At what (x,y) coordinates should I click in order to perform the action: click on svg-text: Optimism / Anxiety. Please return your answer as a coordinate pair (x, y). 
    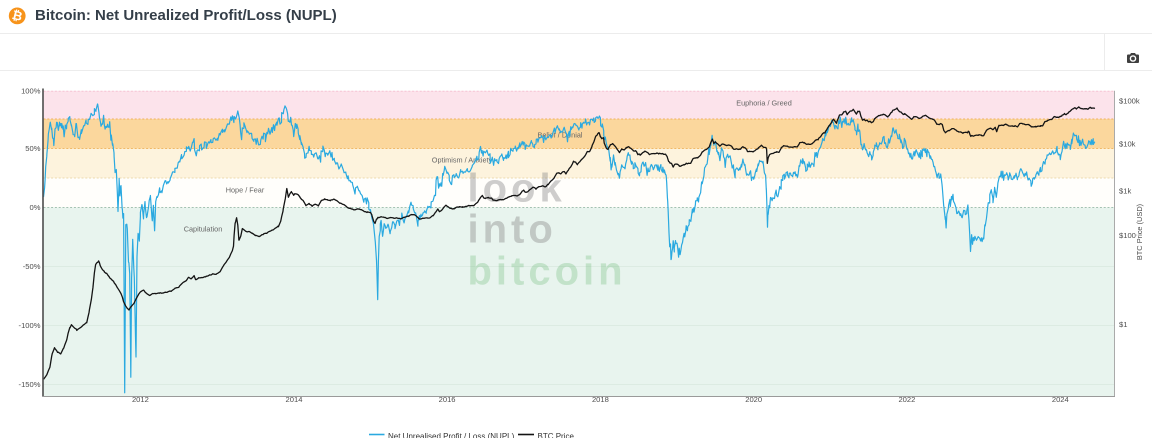
    Looking at the image, I should click on (462, 160).